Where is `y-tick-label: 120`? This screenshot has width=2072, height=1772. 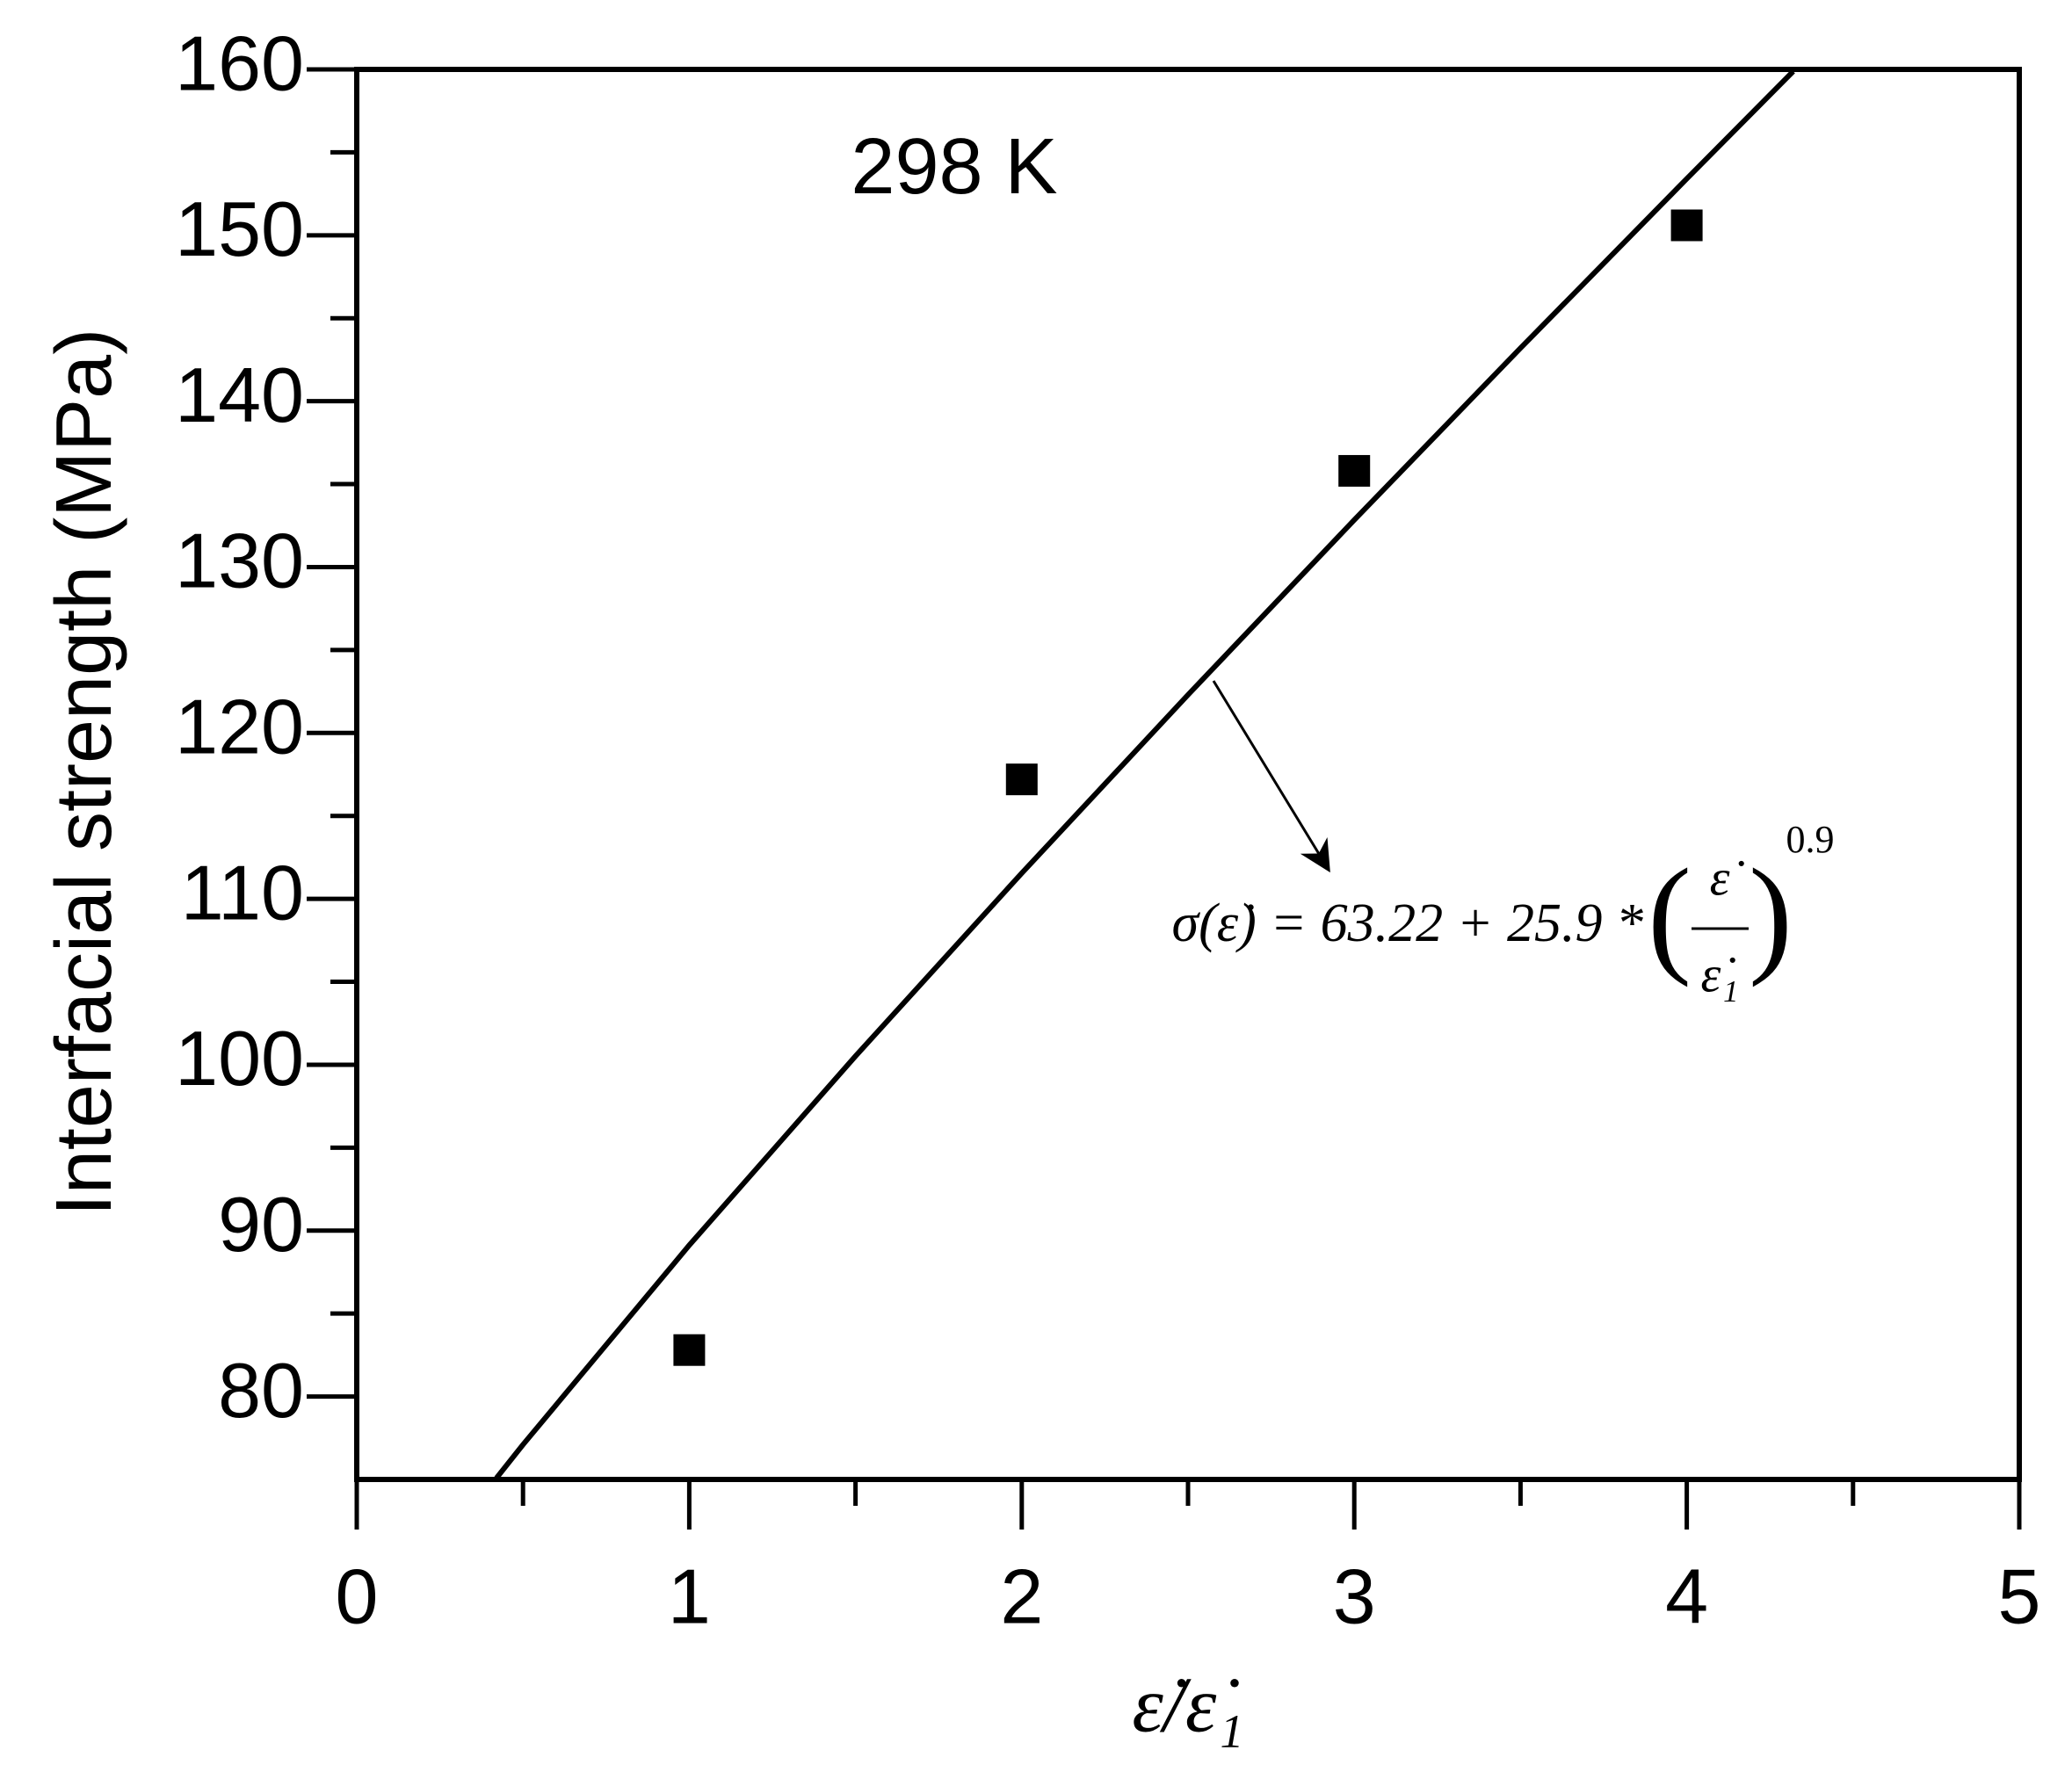 y-tick-label: 120 is located at coordinates (239, 726).